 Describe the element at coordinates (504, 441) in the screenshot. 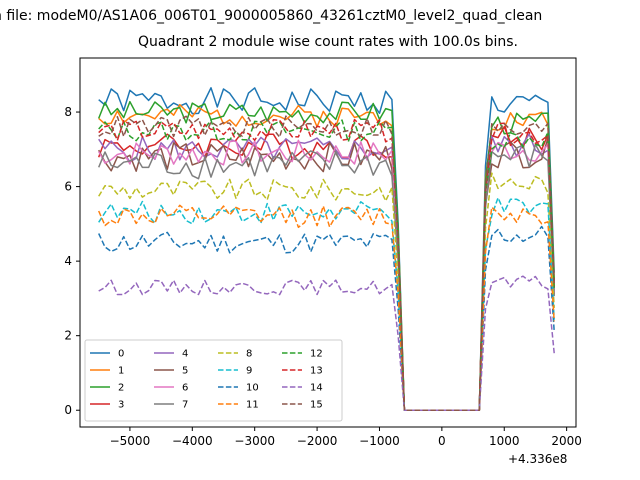

I see `x-tick-label: 1000` at that location.